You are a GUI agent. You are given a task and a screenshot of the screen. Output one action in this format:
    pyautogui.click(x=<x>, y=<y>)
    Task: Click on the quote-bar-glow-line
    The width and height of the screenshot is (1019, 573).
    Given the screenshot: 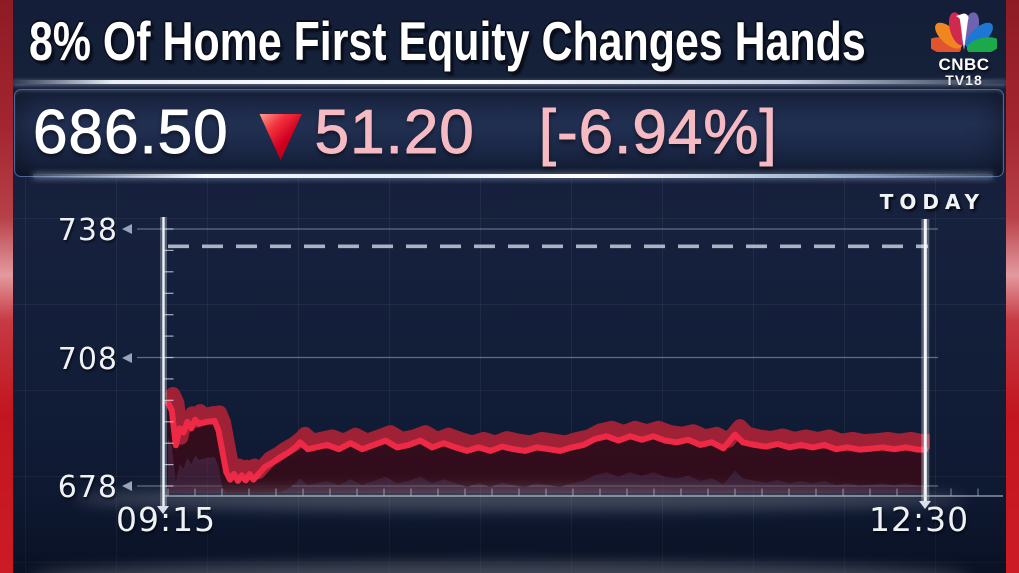 What is the action you would take?
    pyautogui.click(x=513, y=176)
    